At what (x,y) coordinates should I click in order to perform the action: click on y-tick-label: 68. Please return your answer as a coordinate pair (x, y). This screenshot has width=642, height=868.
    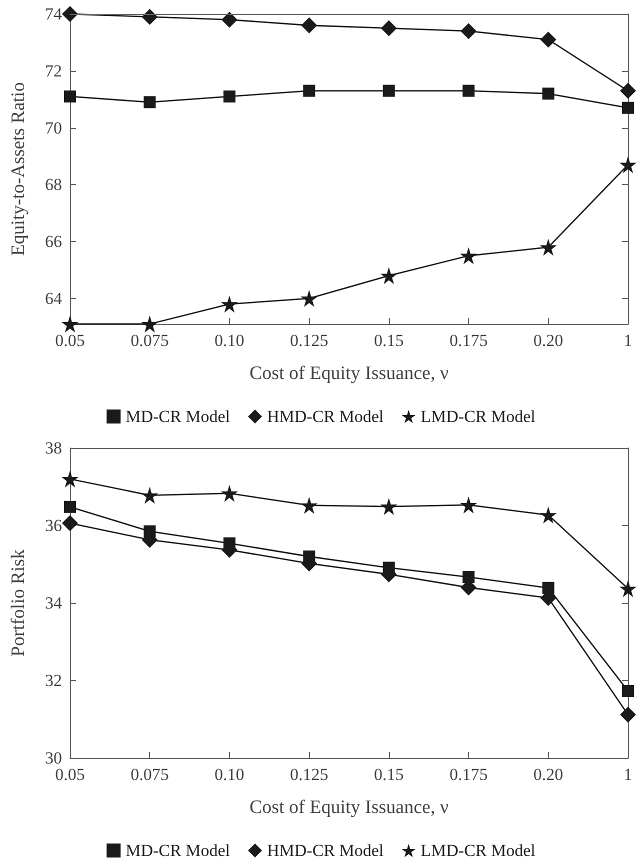
    Looking at the image, I should click on (53, 184).